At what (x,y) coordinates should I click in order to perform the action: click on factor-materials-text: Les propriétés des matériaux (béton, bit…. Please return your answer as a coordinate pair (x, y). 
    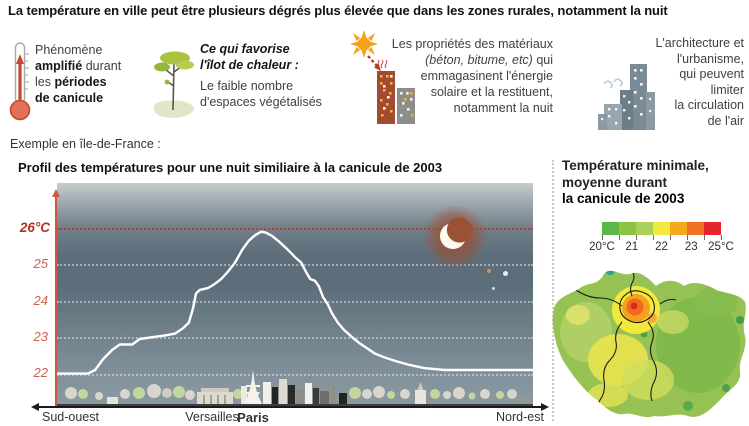
    Looking at the image, I should click on (472, 76).